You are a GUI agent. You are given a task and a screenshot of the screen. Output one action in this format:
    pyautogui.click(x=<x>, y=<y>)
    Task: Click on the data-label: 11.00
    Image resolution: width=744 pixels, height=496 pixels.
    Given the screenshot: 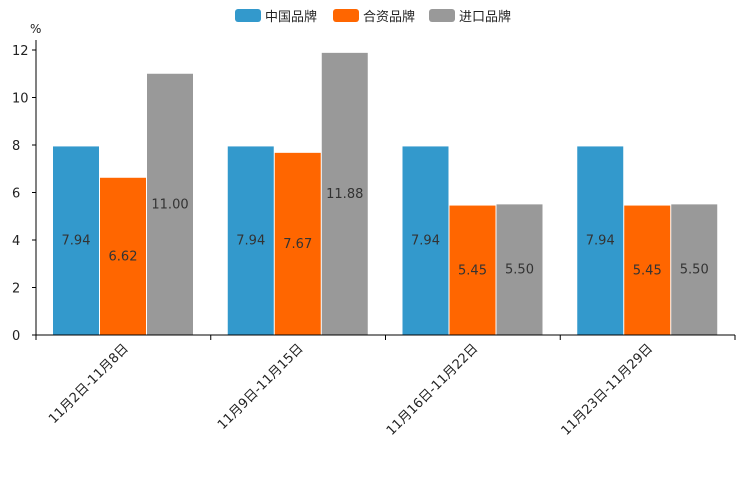 What is the action you would take?
    pyautogui.click(x=169, y=204)
    